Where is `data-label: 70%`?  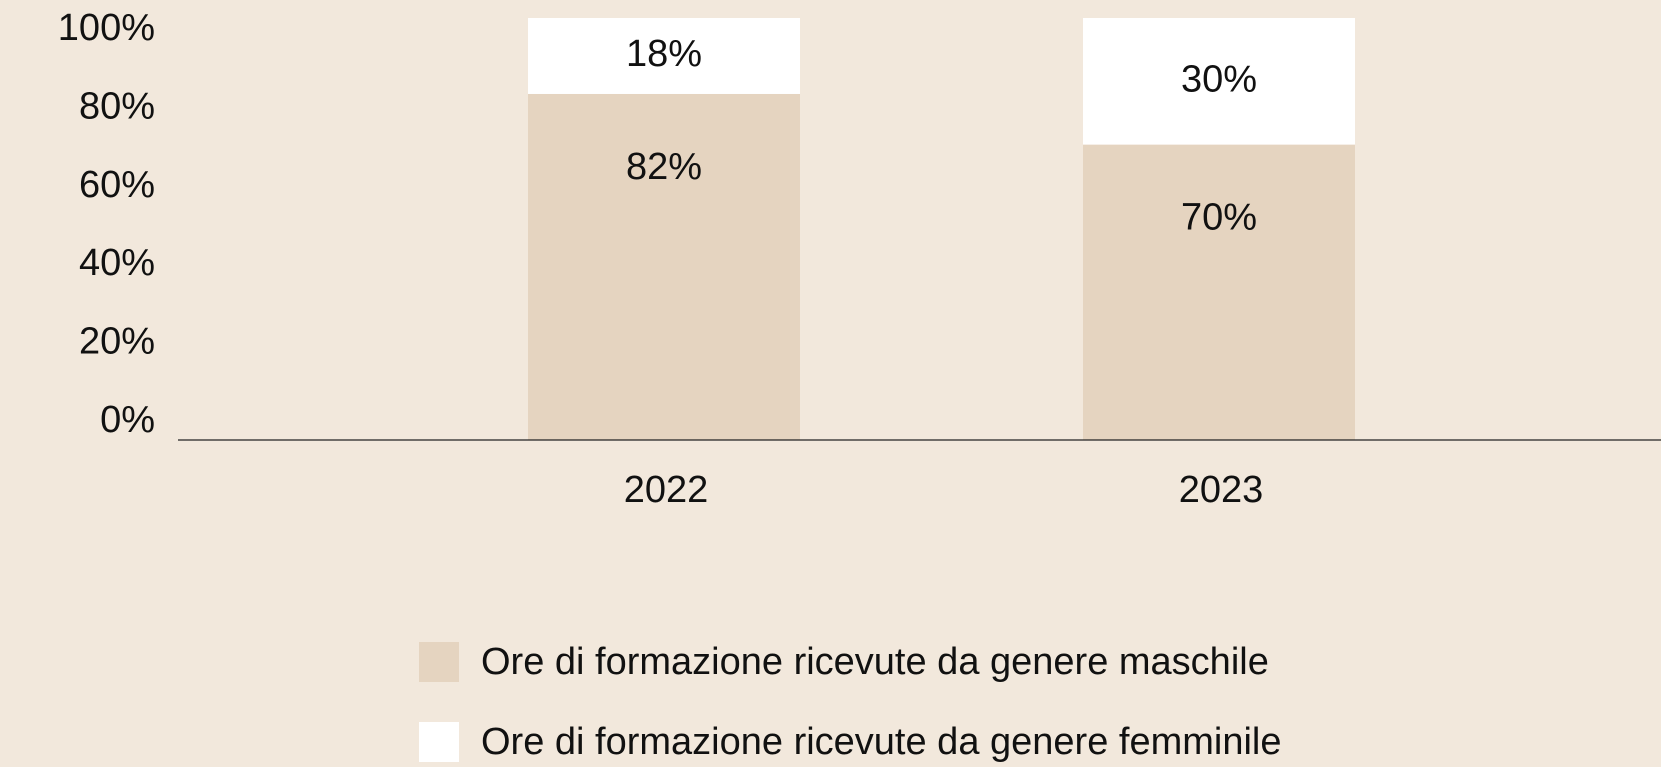 data-label: 70% is located at coordinates (1219, 218).